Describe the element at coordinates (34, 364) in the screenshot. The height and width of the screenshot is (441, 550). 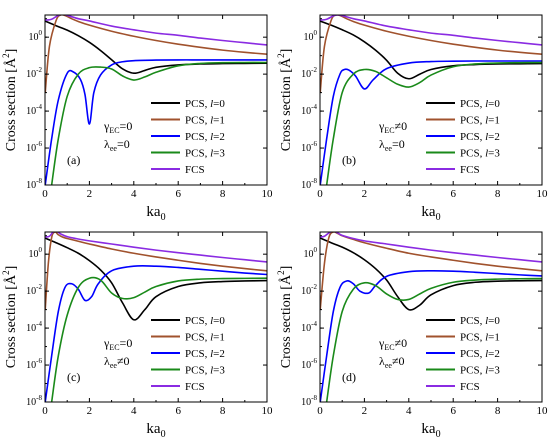
I see `y-tick-label: 10⁻⁶` at that location.